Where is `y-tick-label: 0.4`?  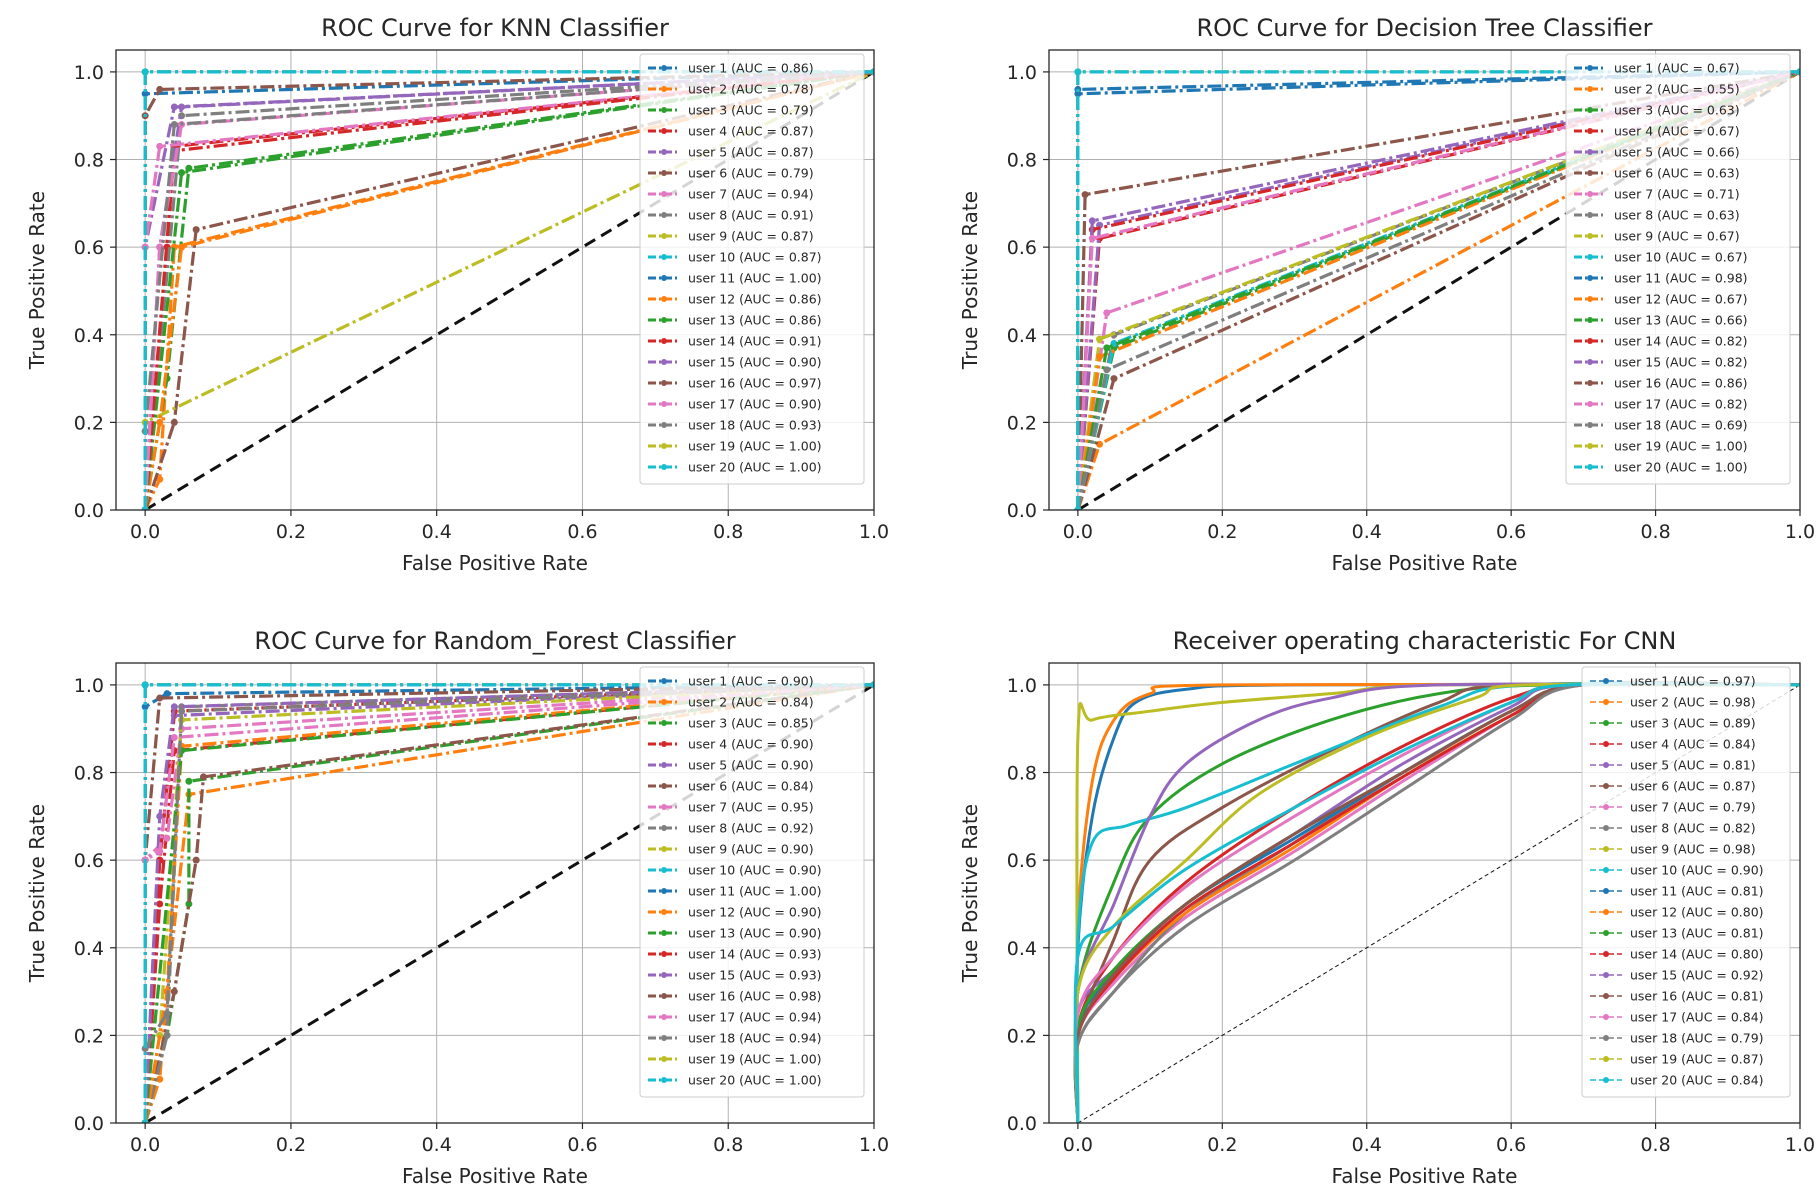
y-tick-label: 0.4 is located at coordinates (1022, 336).